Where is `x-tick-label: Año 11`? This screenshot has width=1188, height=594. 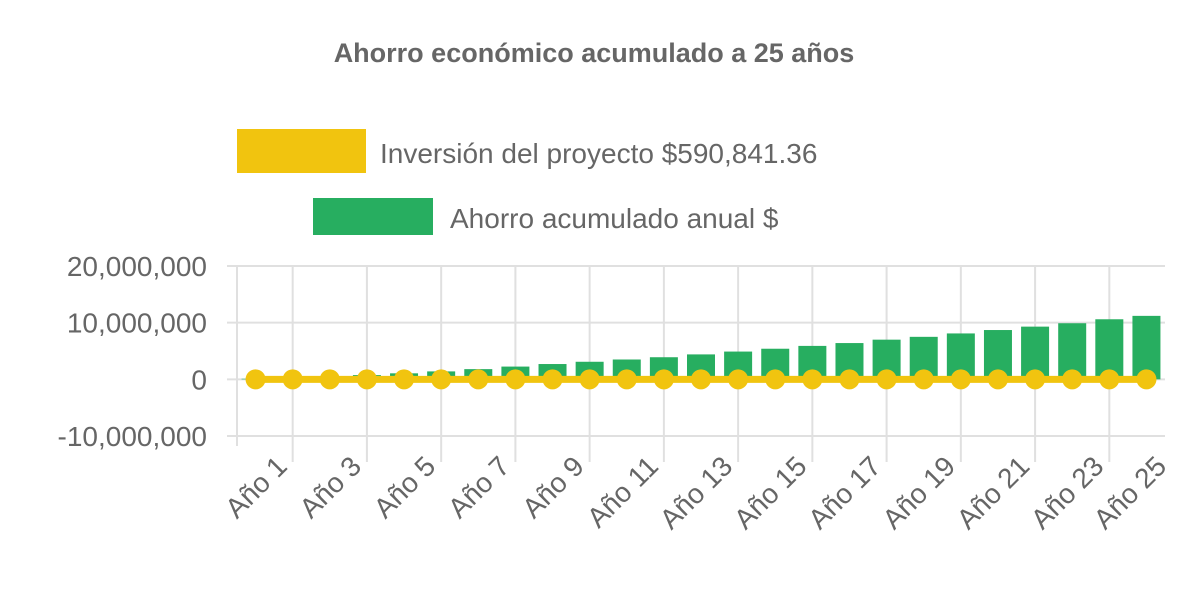
x-tick-label: Año 11 is located at coordinates (622, 491).